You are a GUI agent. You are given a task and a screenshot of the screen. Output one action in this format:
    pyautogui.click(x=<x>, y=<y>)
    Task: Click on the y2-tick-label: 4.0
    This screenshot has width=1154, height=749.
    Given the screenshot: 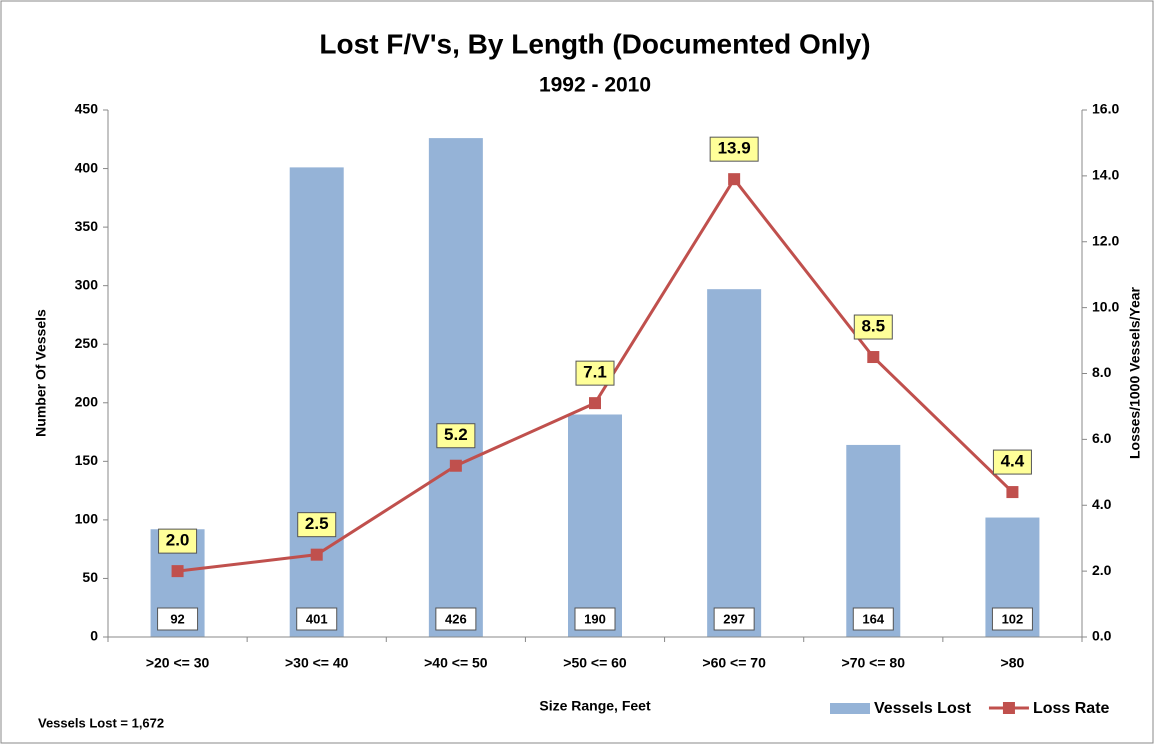 What is the action you would take?
    pyautogui.click(x=1102, y=504)
    